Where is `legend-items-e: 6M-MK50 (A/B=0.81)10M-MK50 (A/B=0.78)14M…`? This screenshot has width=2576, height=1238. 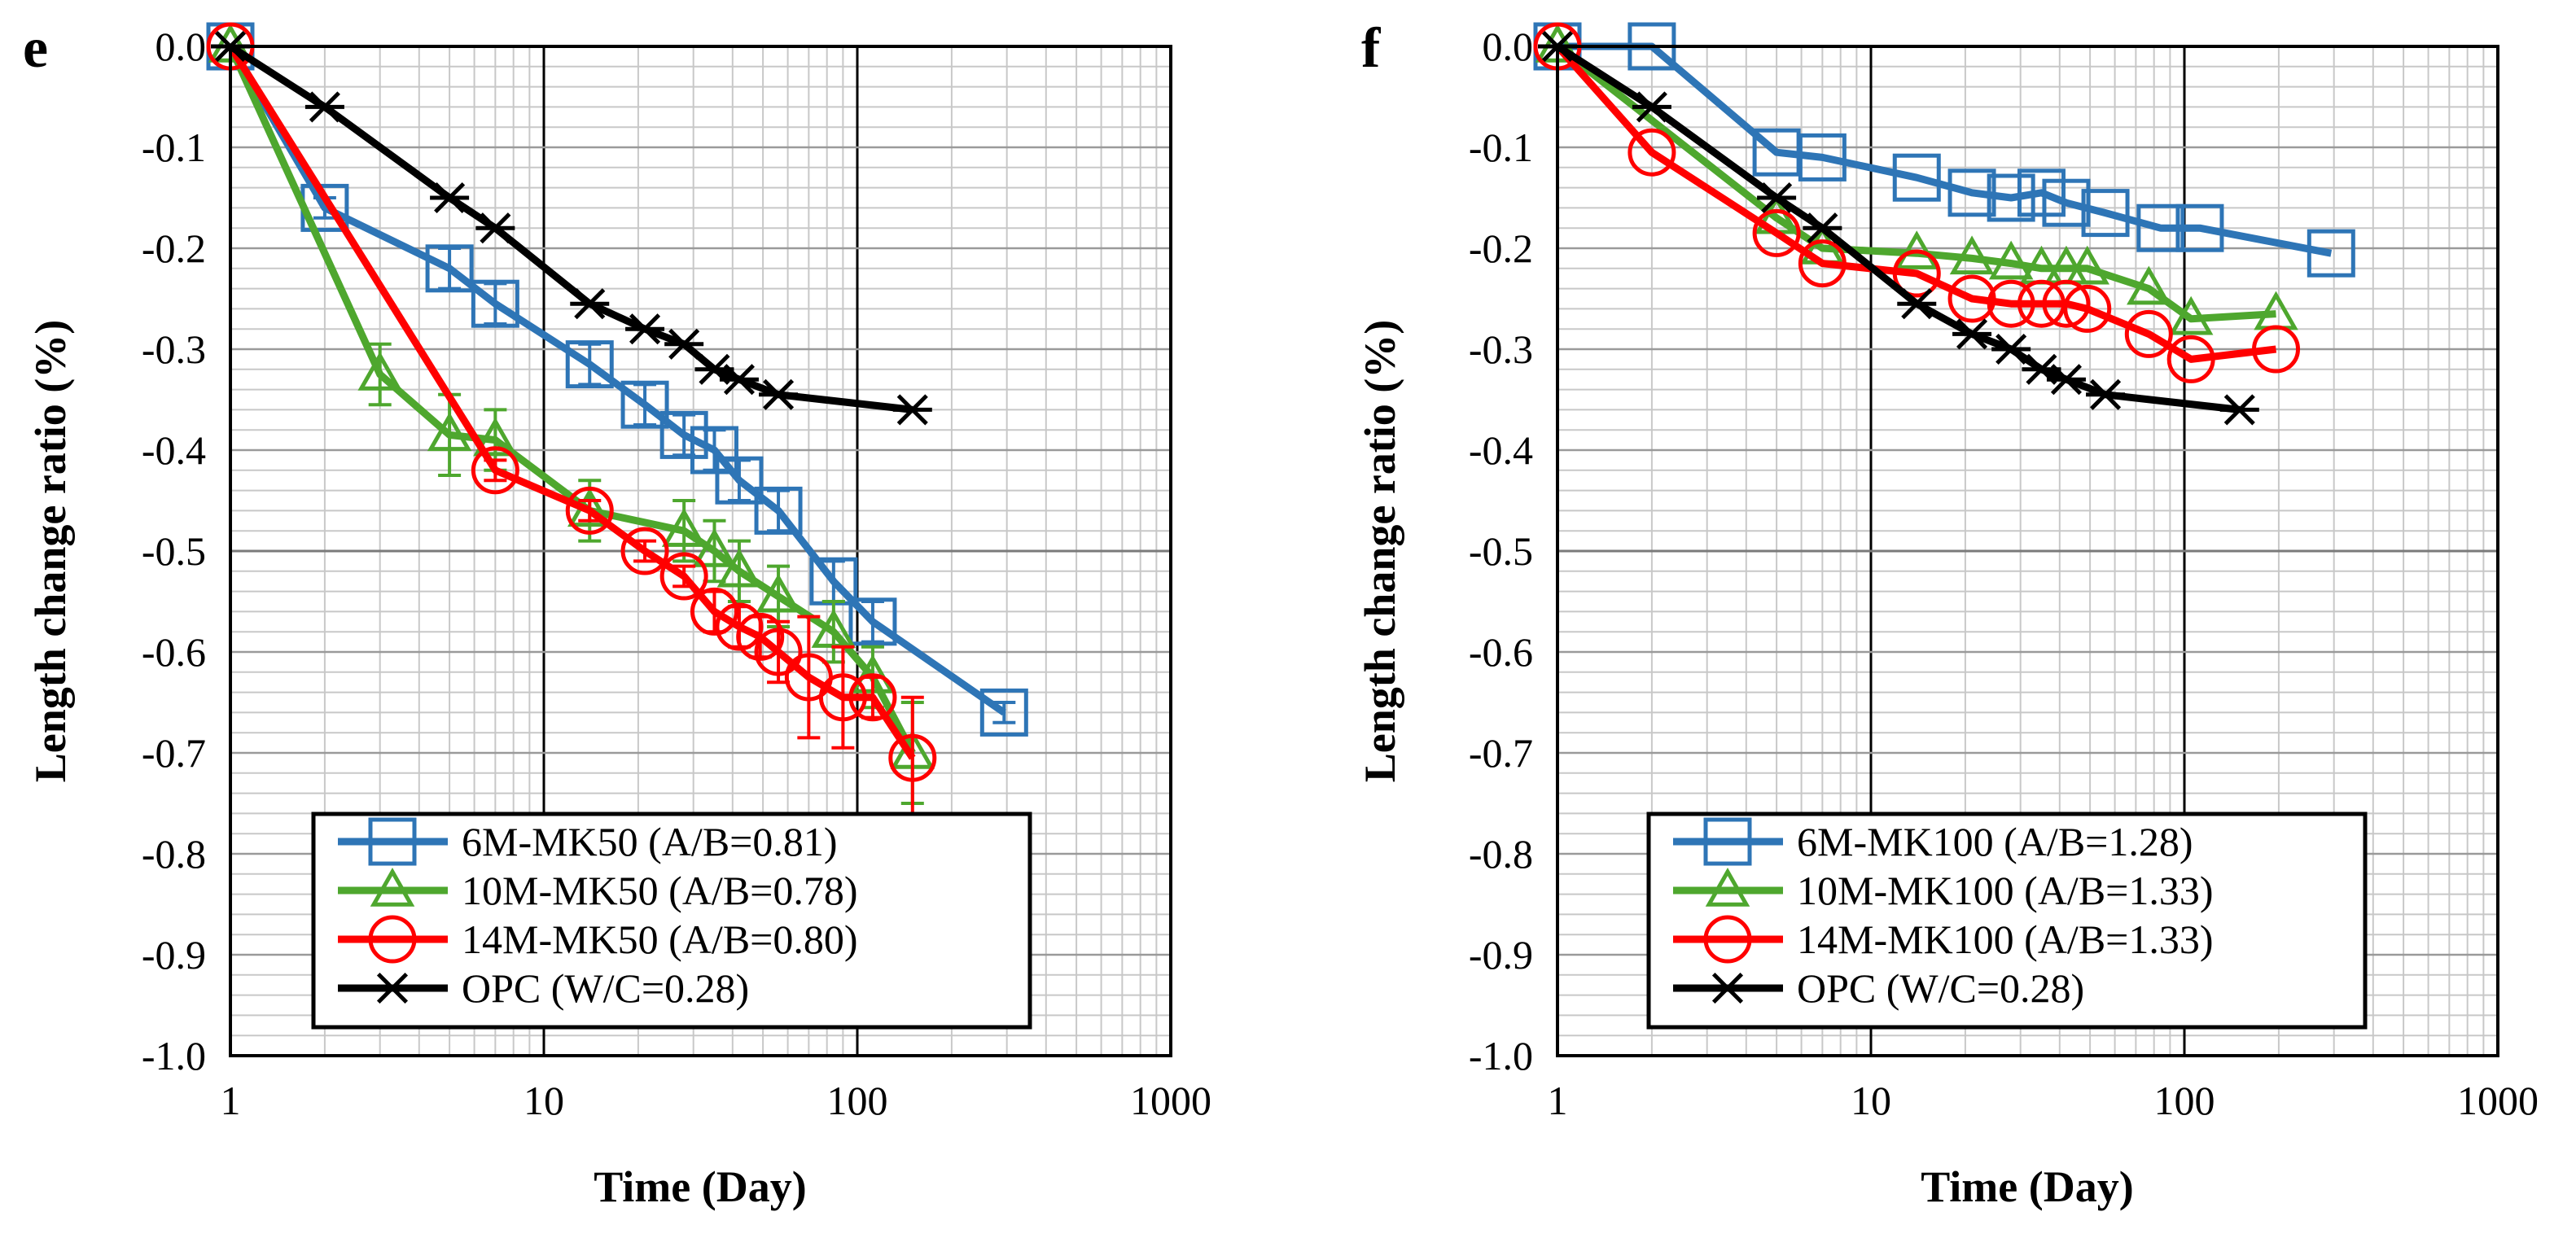
legend-items-e: 6M-MK50 (A/B=0.81)10M-MK50 (A/B=0.78)14M… is located at coordinates (598, 914).